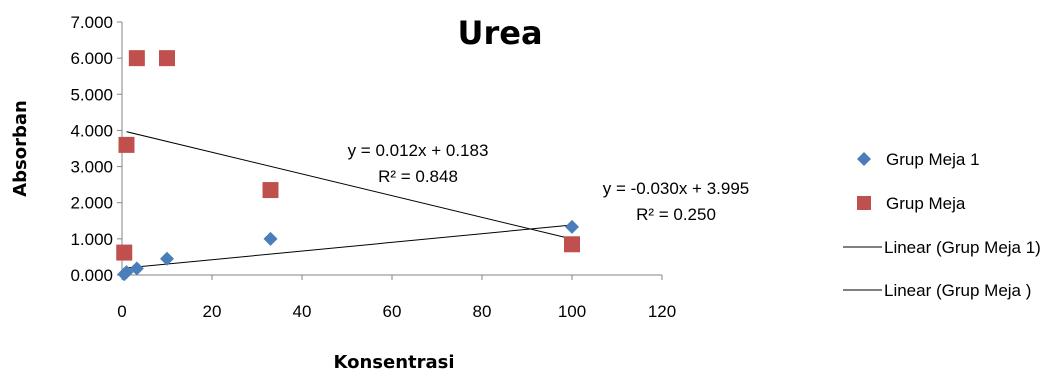 Image resolution: width=1063 pixels, height=376 pixels. Describe the element at coordinates (393, 362) in the screenshot. I see `x-axis-title: Konsentrasi` at that location.